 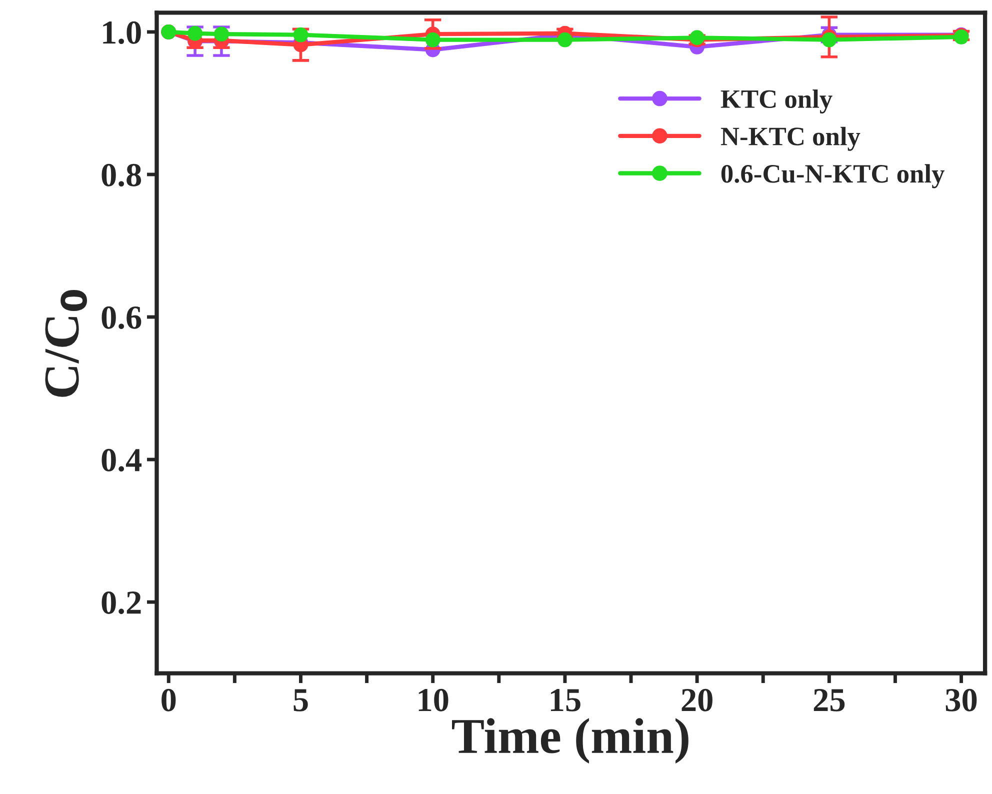 I want to click on x-tick-label: 20, so click(x=697, y=700).